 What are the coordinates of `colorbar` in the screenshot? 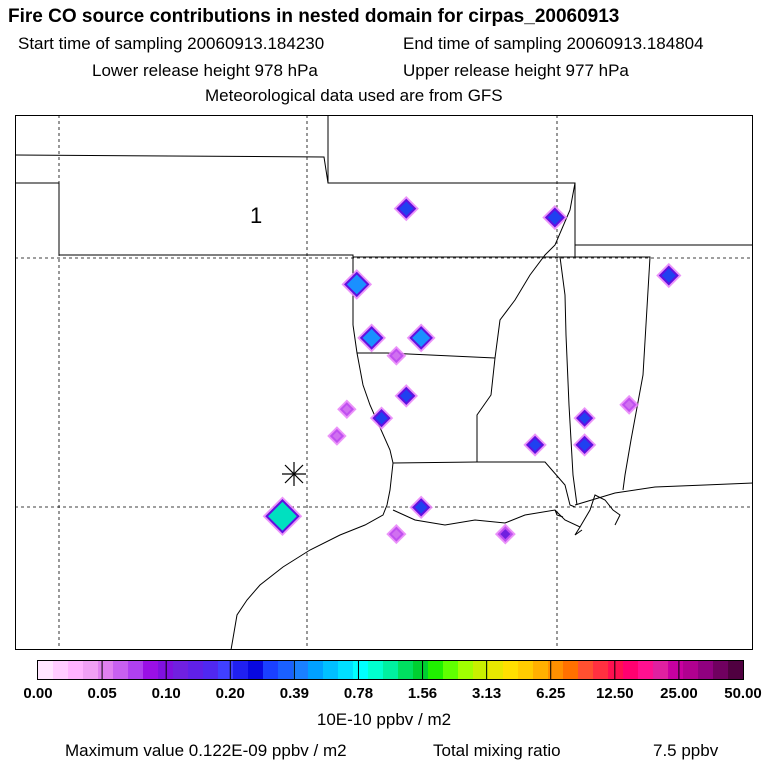 It's located at (390, 670).